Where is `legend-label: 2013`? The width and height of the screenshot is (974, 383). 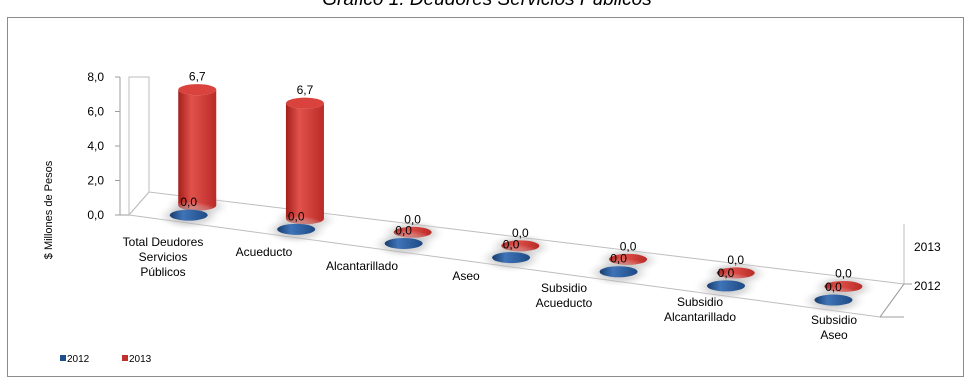
legend-label: 2013 is located at coordinates (140, 359).